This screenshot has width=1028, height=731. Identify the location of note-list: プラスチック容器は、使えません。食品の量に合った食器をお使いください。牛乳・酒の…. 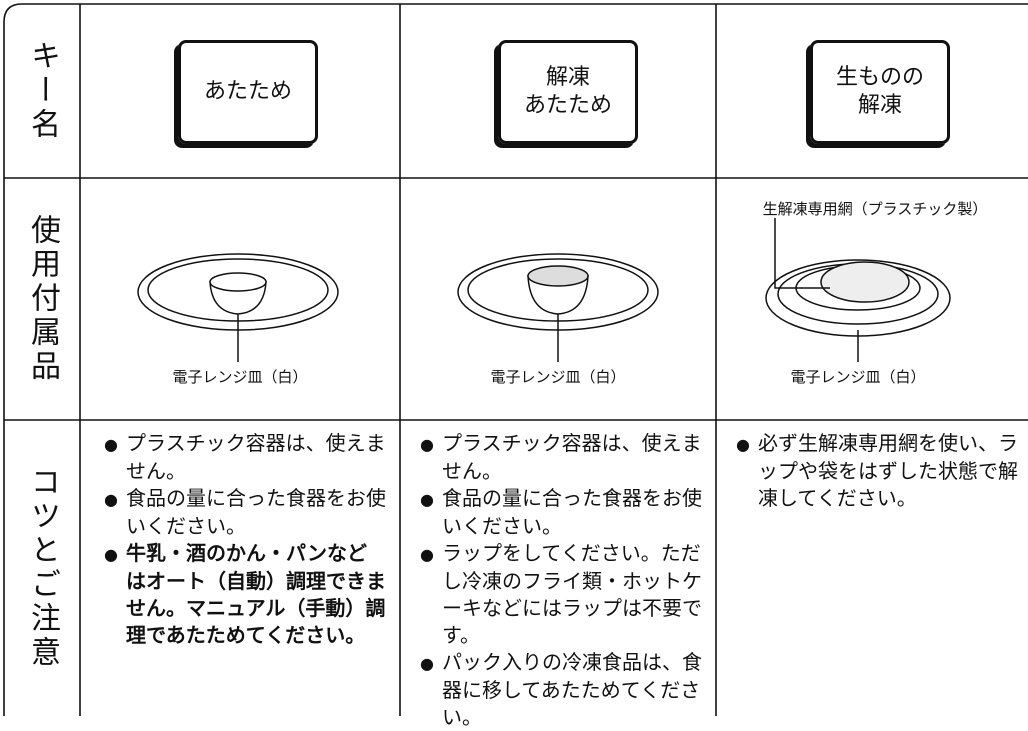
(245, 539).